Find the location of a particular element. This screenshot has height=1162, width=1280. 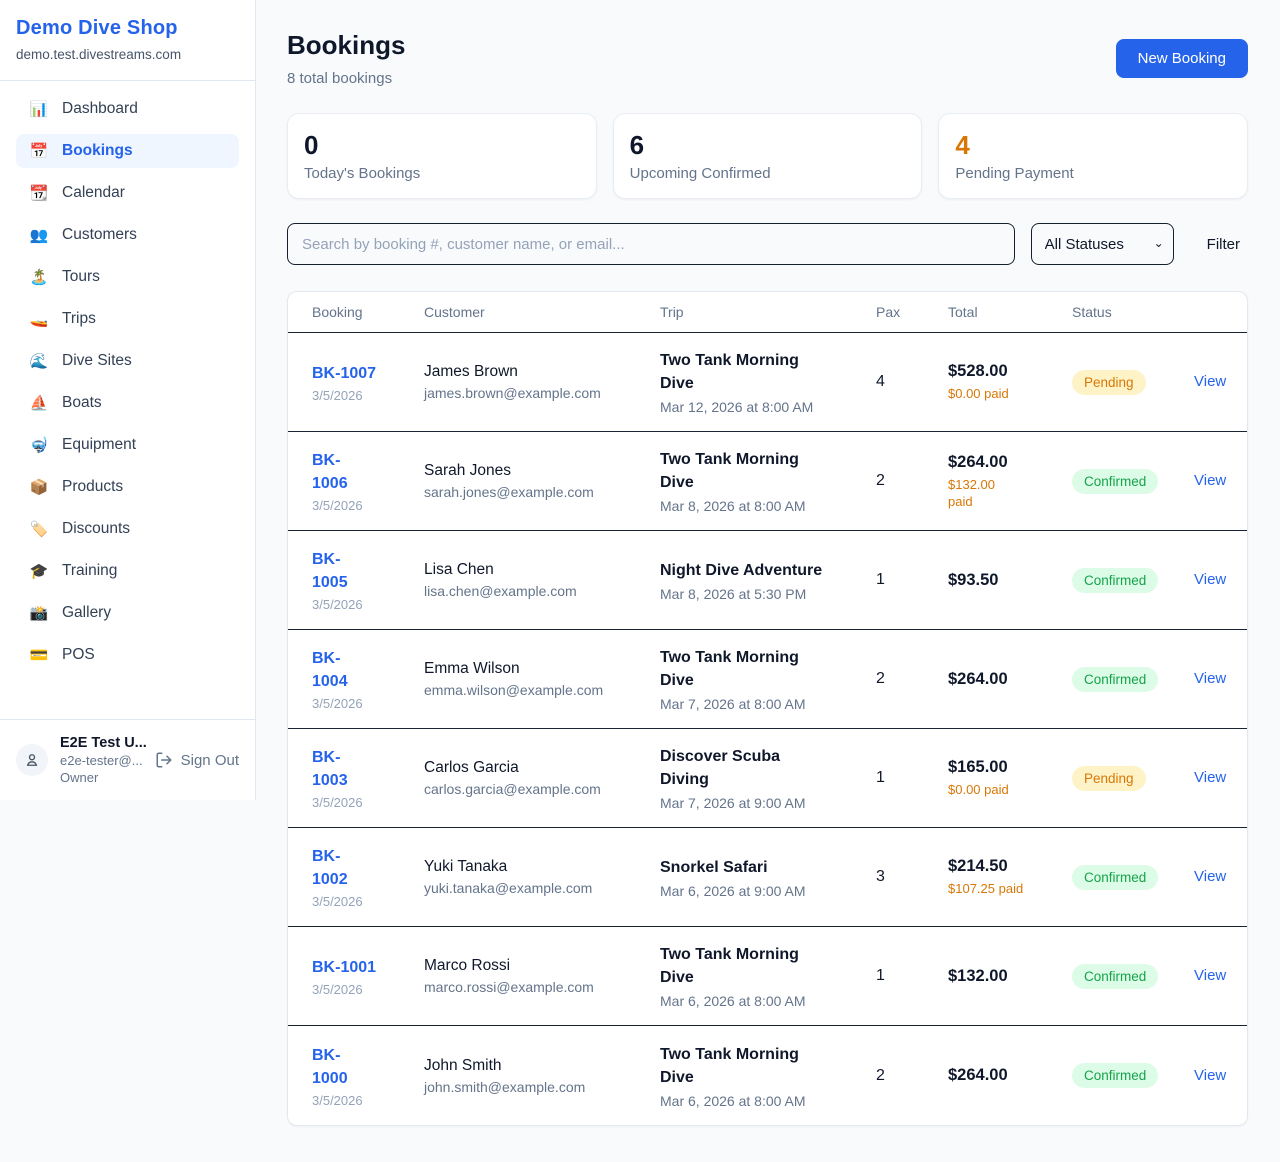

booking-id-link: BK- 1006 is located at coordinates (330, 472).